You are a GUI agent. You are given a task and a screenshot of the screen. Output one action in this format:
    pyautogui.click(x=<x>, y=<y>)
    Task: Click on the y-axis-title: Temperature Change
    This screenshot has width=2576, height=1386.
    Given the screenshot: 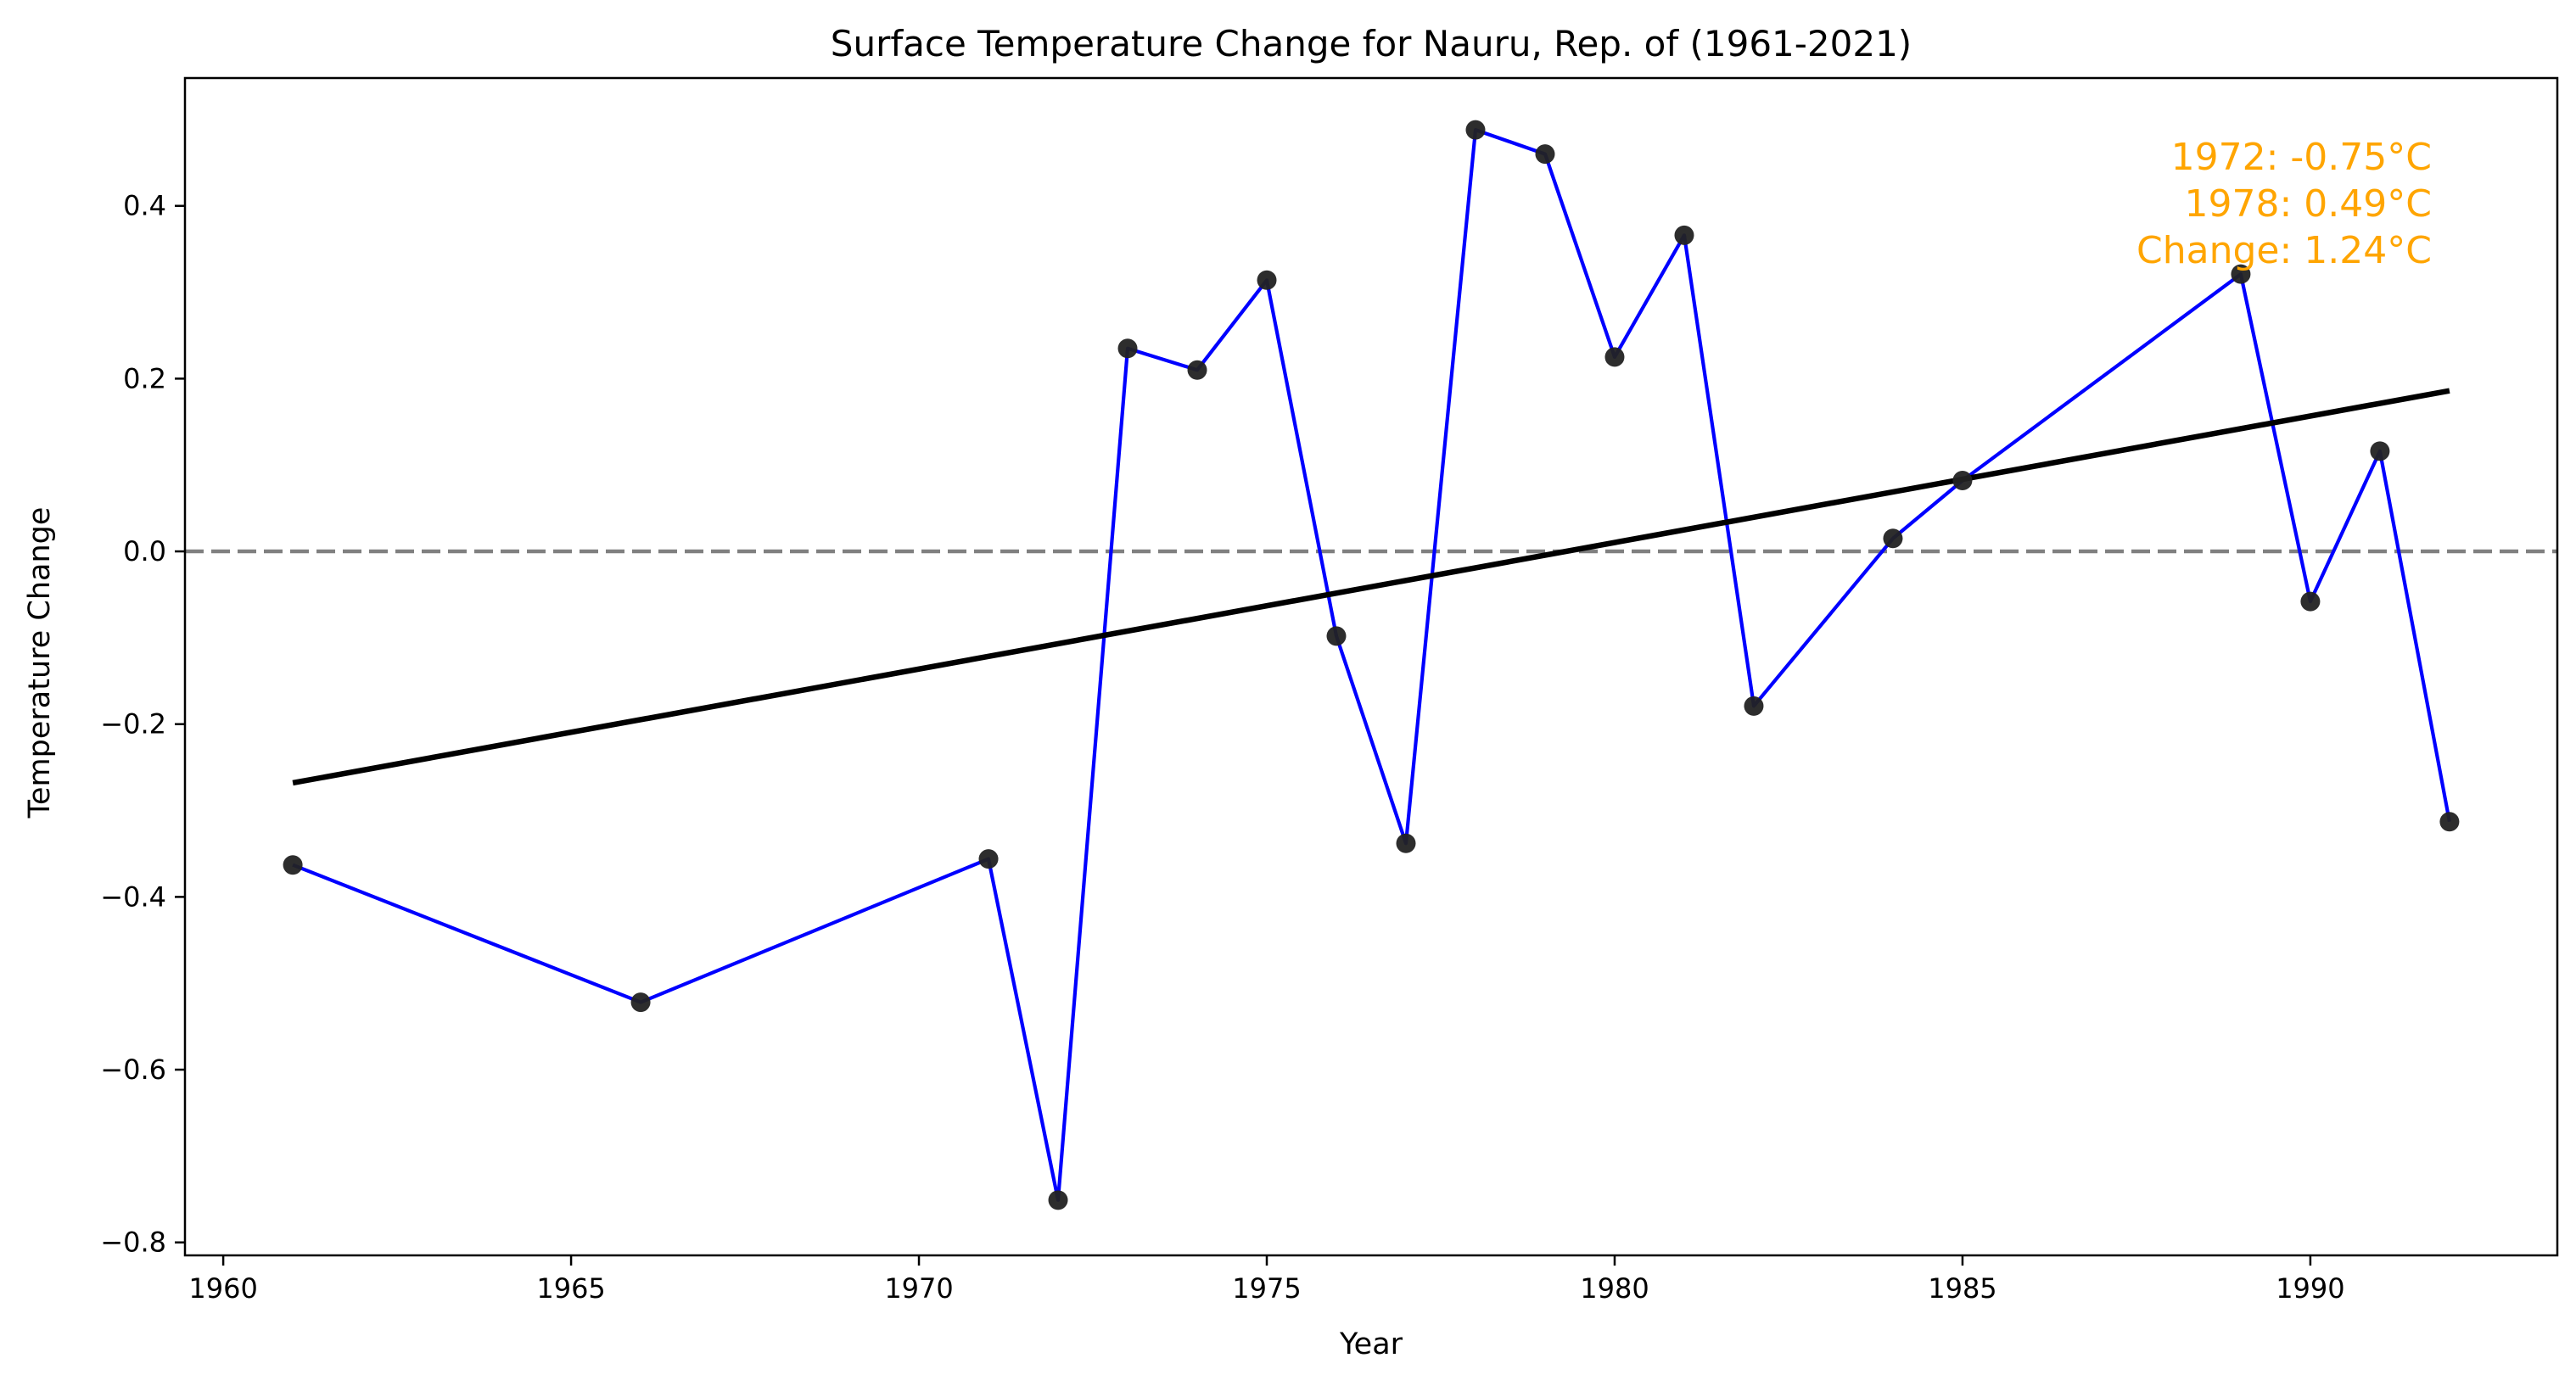 What is the action you would take?
    pyautogui.click(x=40, y=663)
    